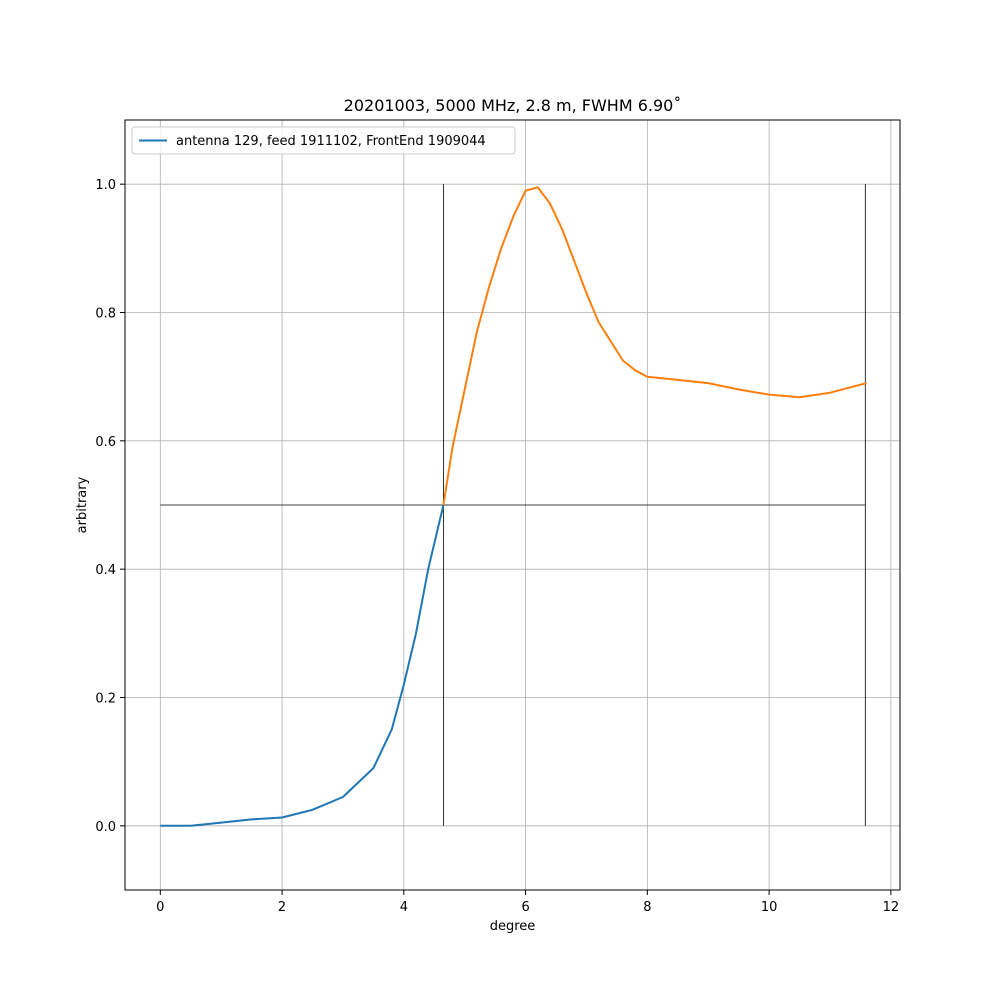  Describe the element at coordinates (525, 907) in the screenshot. I see `x-tick-label: 6` at that location.